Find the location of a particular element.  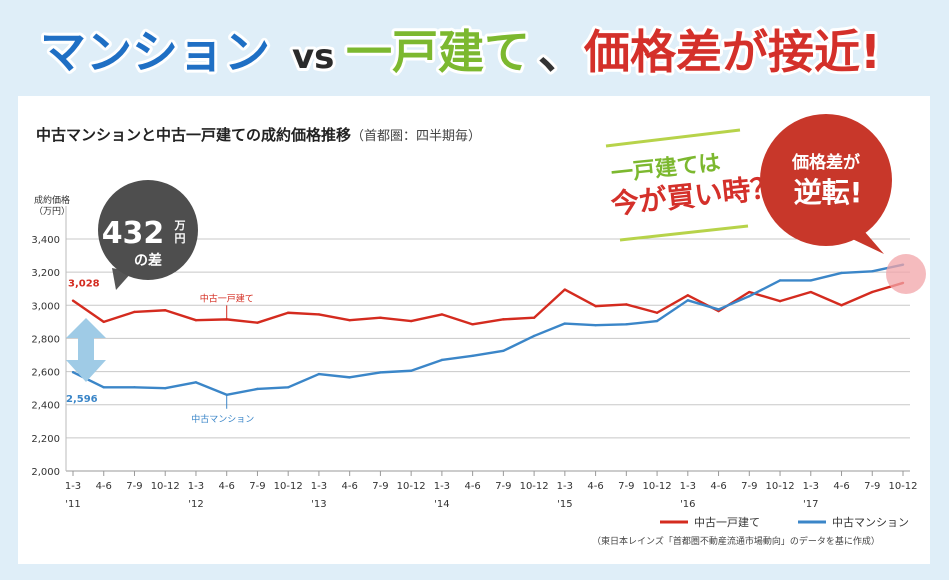

legend-mansion: 中古マンション is located at coordinates (870, 522).